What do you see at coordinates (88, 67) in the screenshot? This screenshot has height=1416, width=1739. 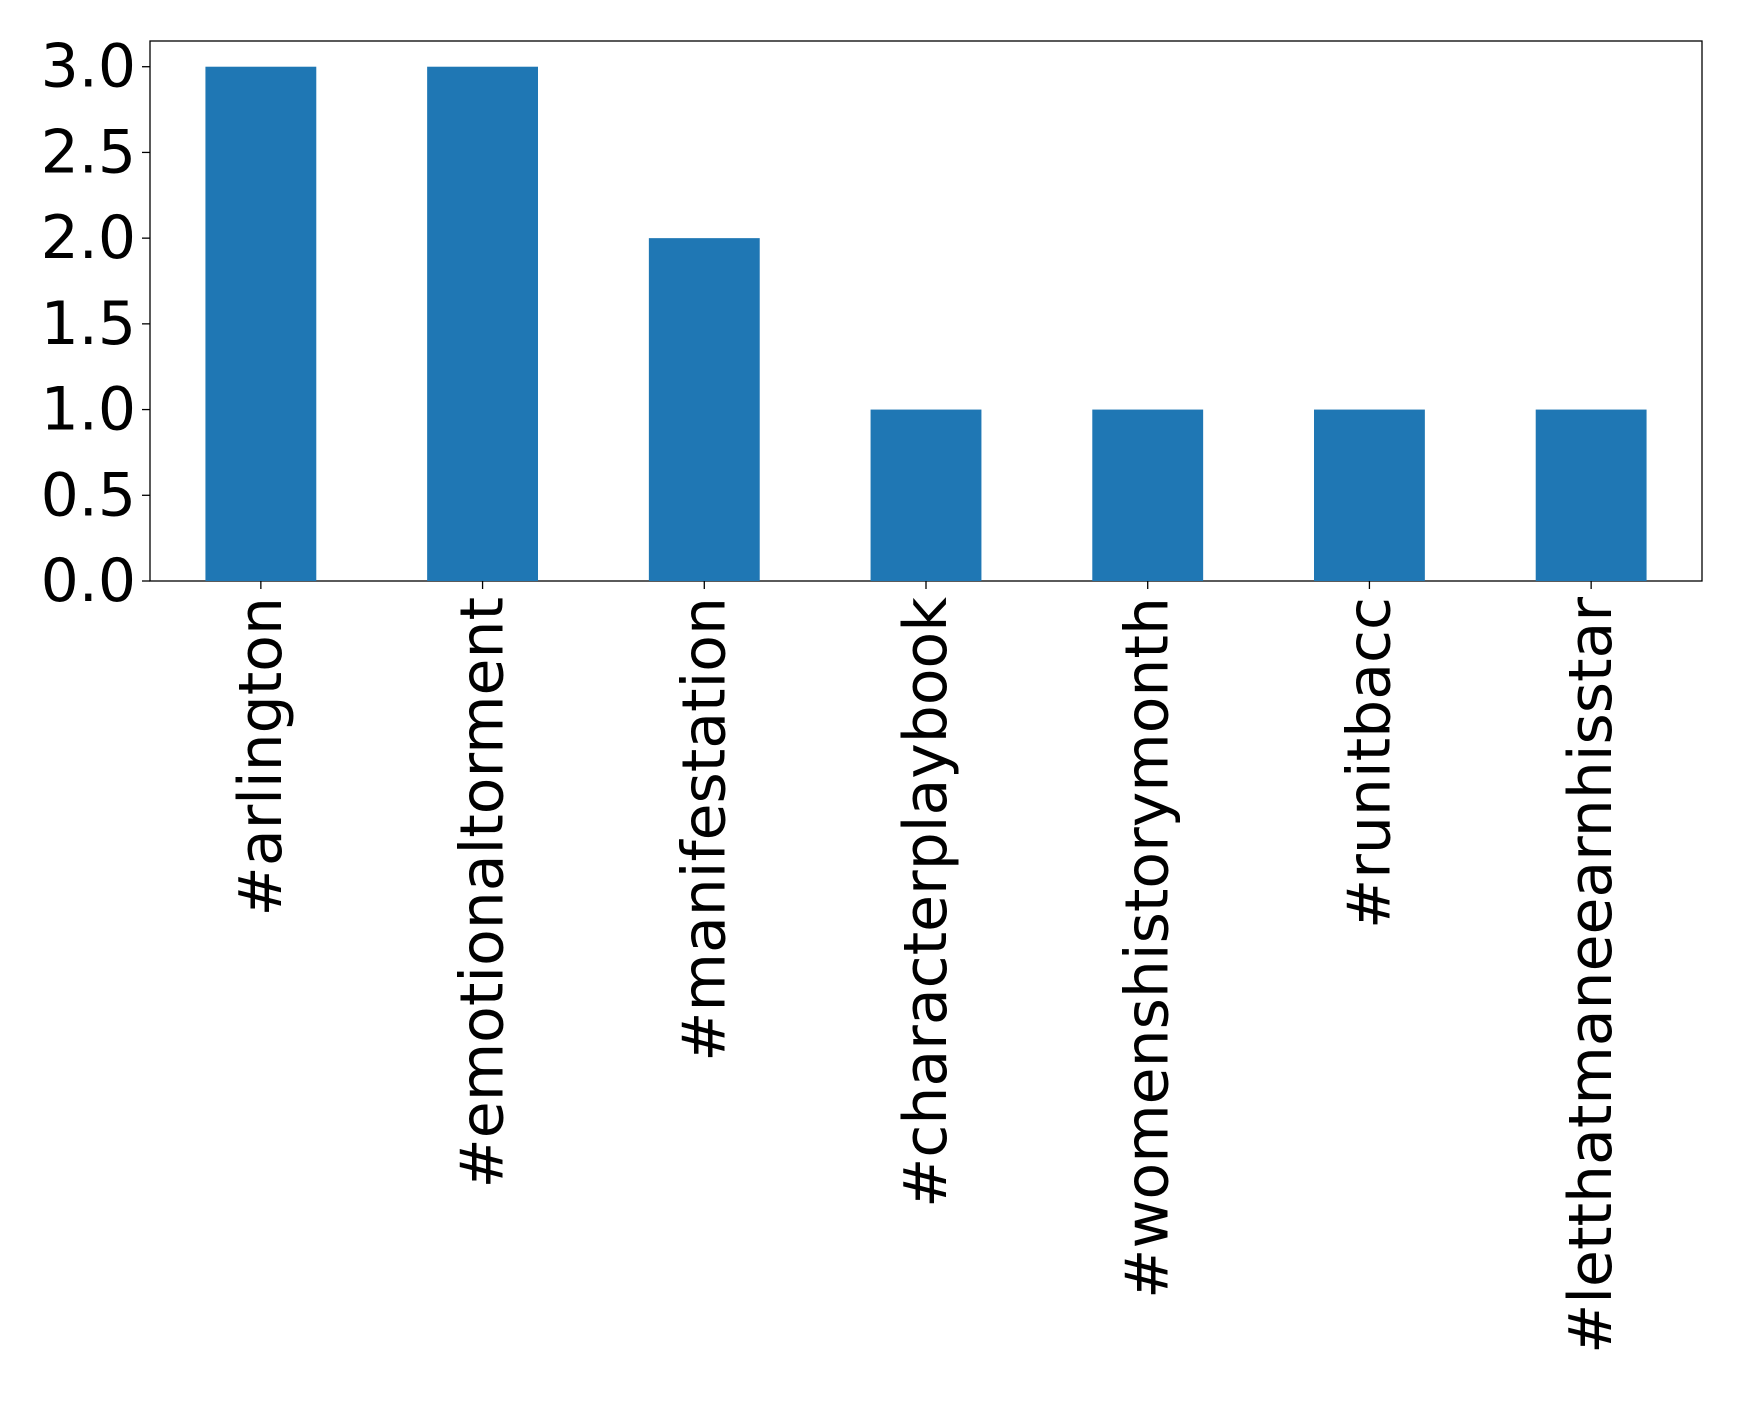 I see `y-tick-label: 3.0` at bounding box center [88, 67].